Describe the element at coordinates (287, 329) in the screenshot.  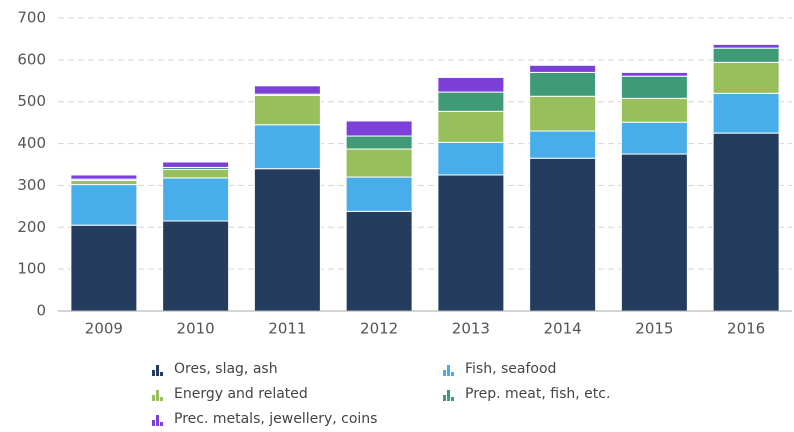
I see `x-tick-label: 2011` at that location.